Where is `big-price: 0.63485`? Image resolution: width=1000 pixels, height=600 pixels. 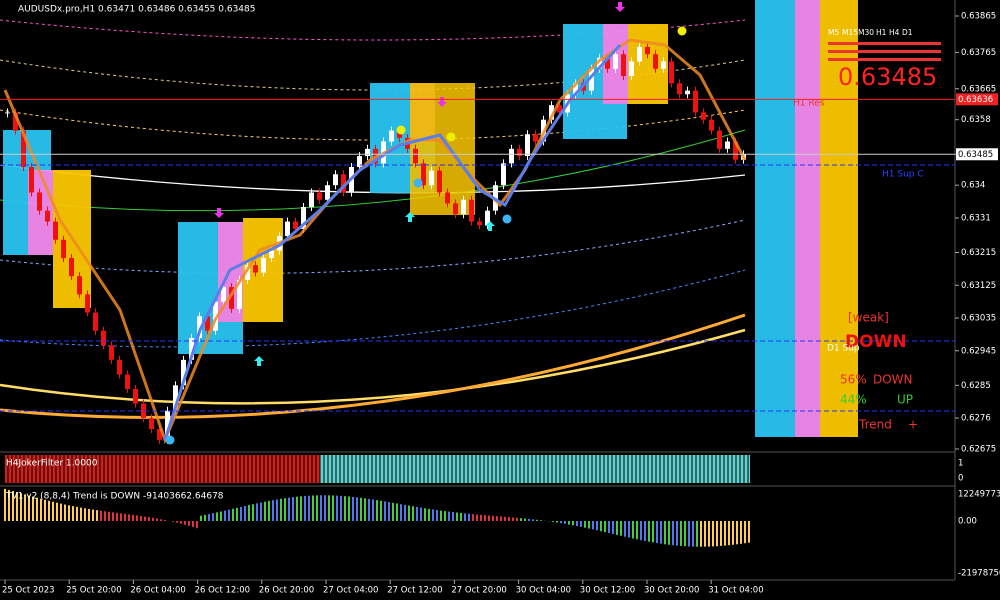
big-price: 0.63485 is located at coordinates (887, 77).